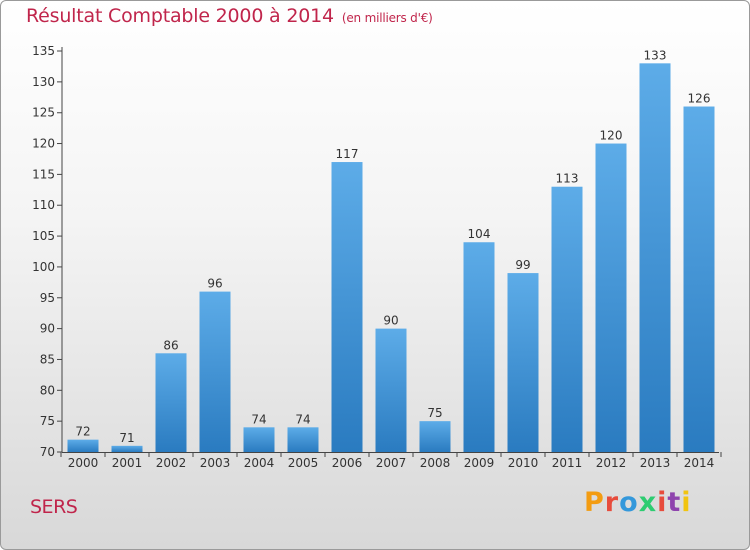 The width and height of the screenshot is (750, 550). I want to click on bar-2005, so click(303, 439).